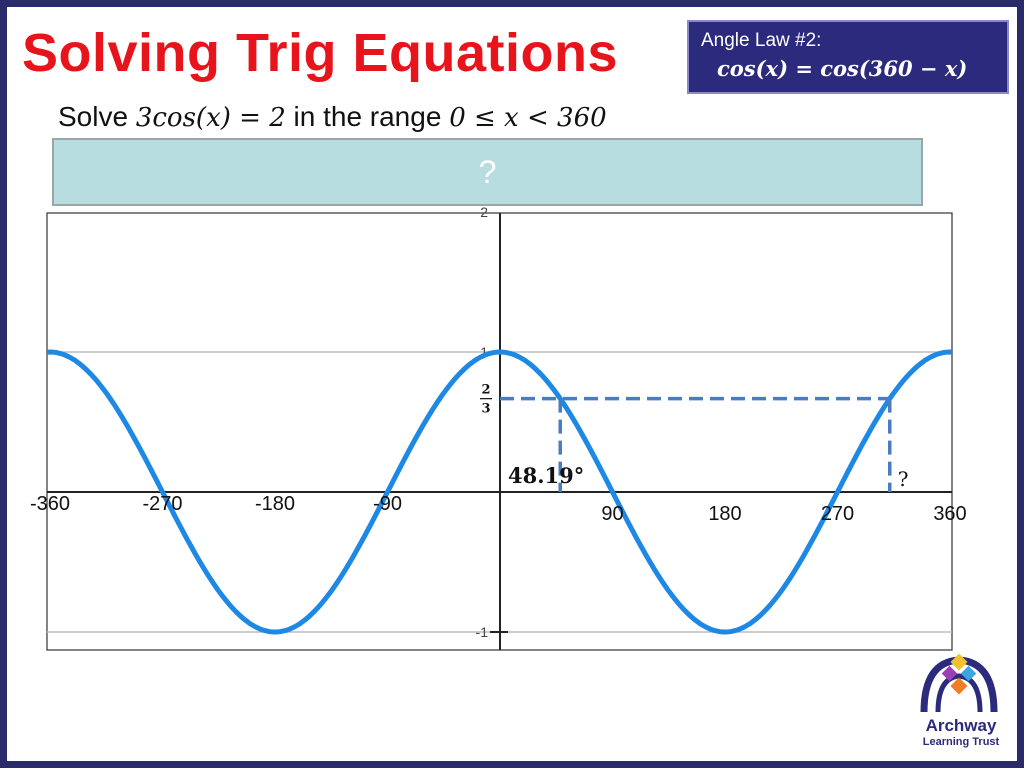 This screenshot has width=1024, height=768. Describe the element at coordinates (903, 479) in the screenshot. I see `solution-label: ?` at that location.